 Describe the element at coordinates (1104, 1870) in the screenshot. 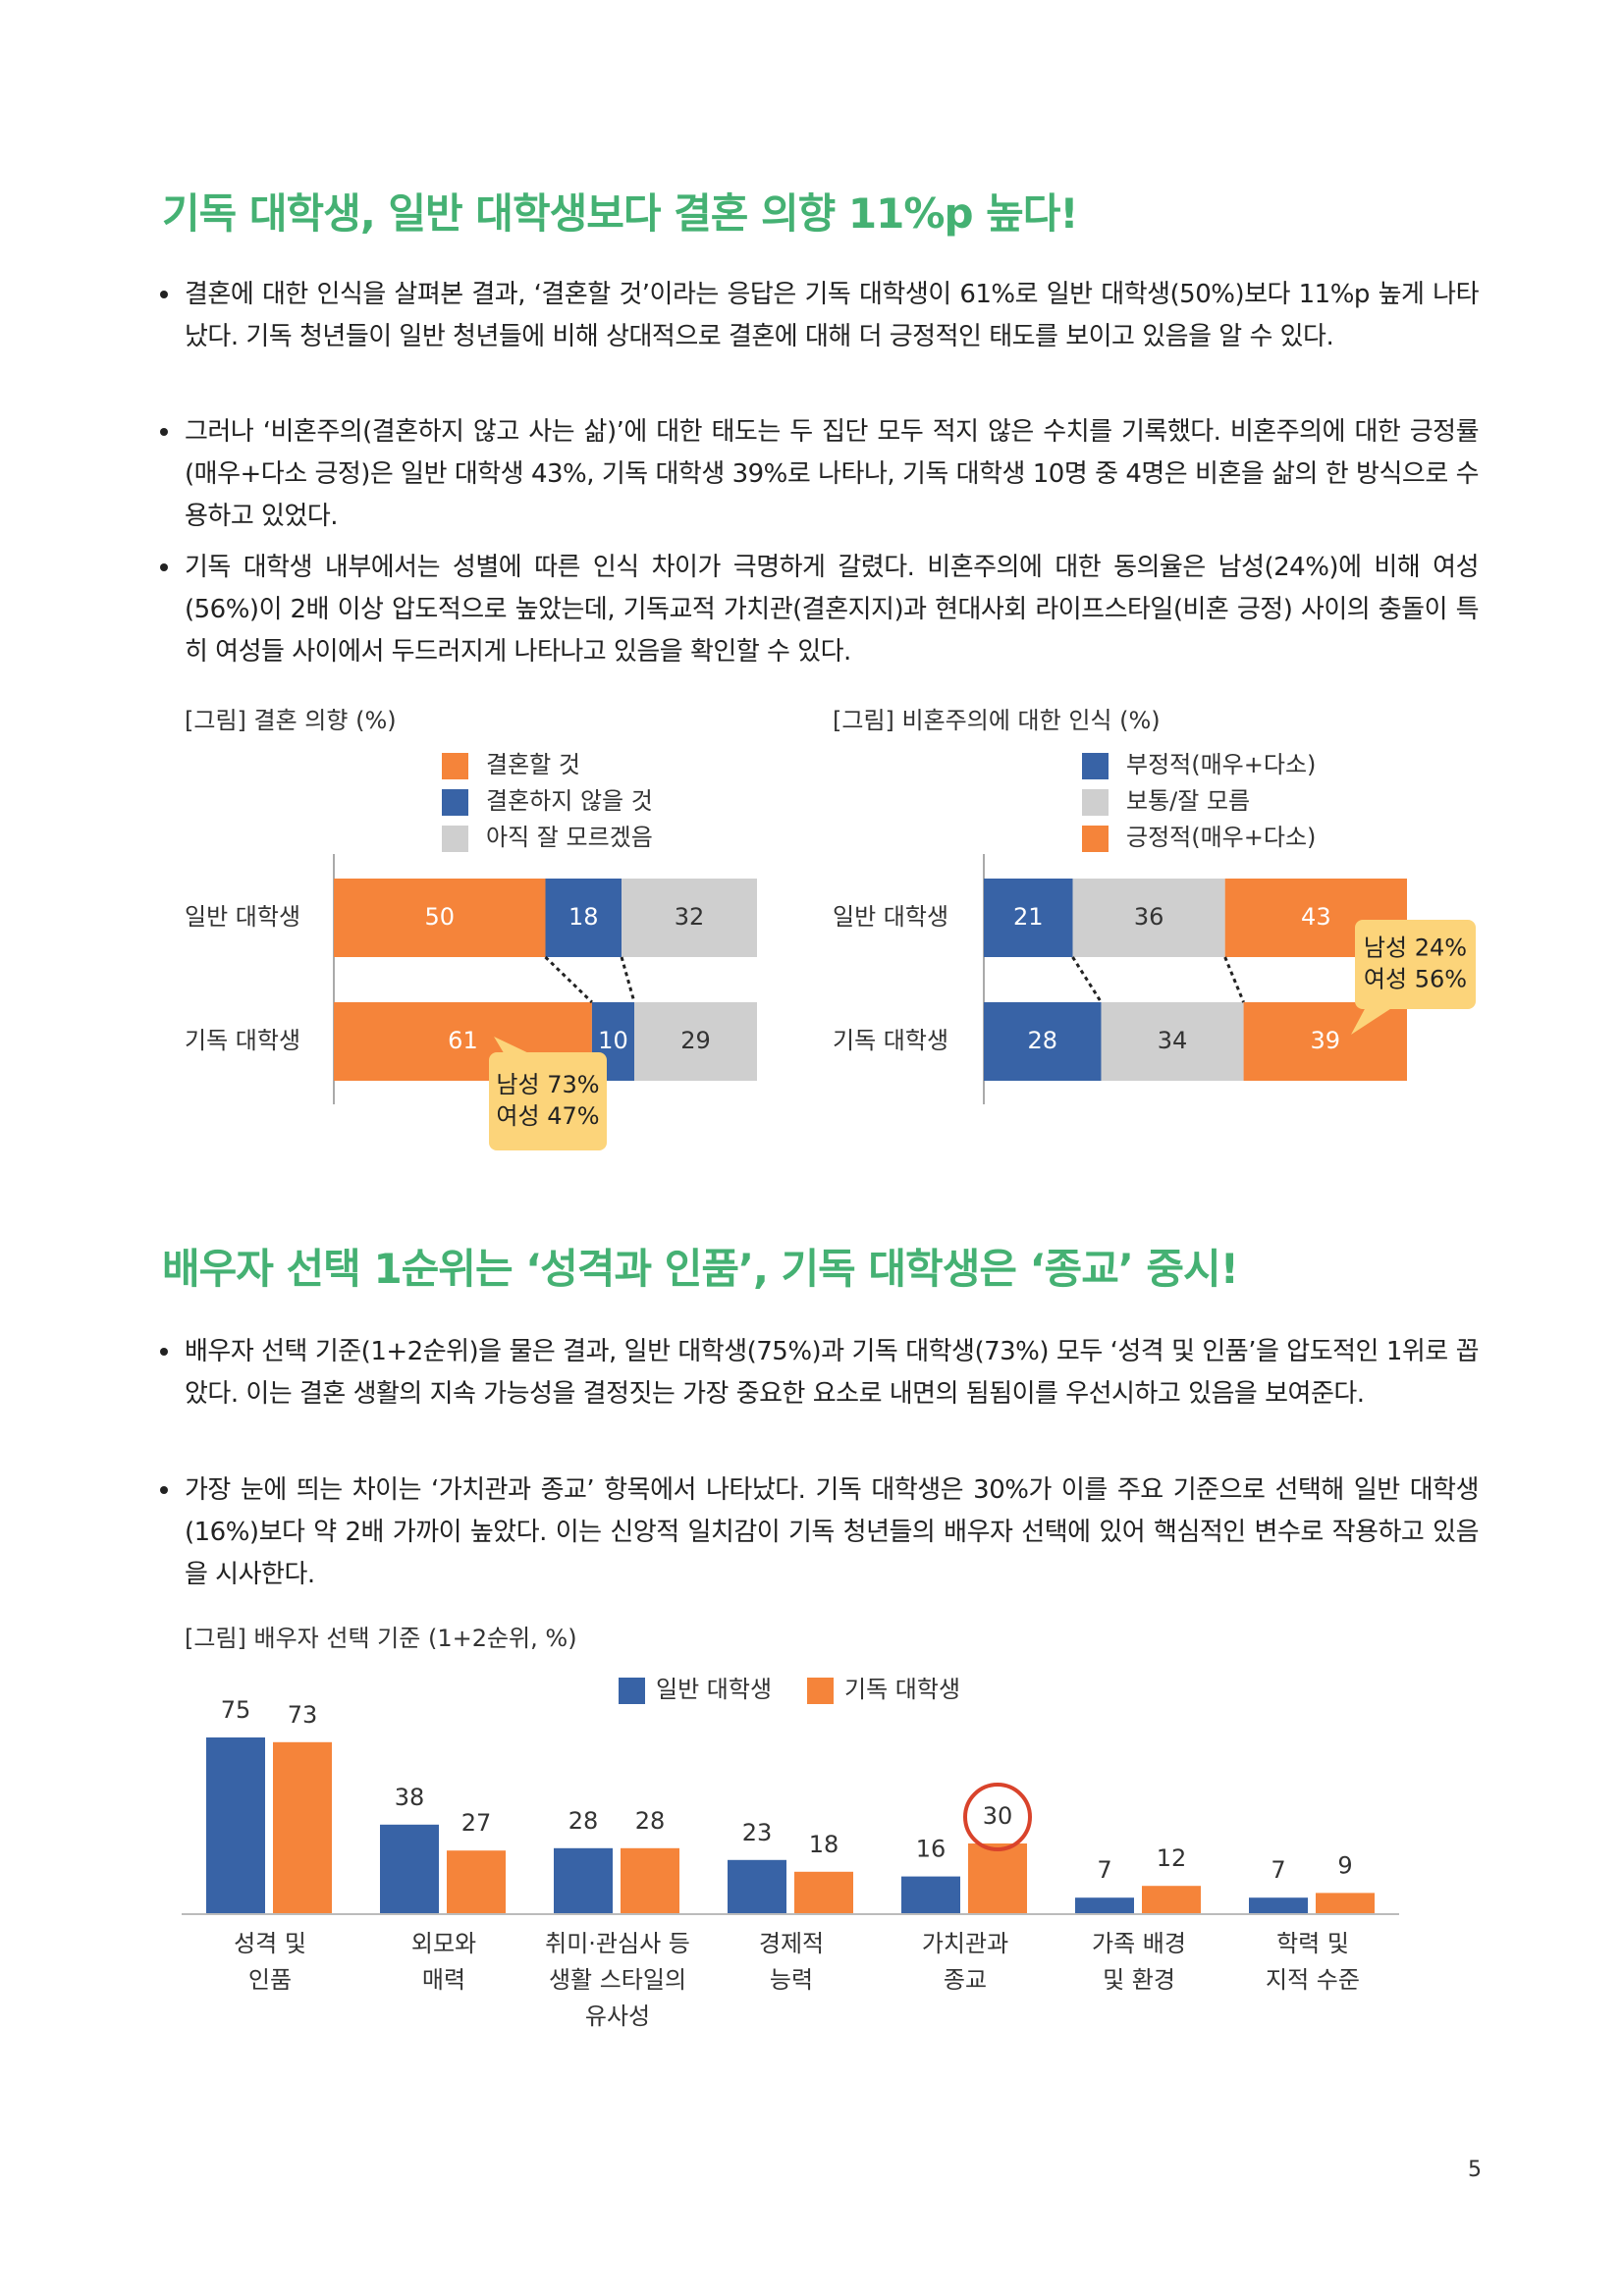

I see `value-label: 7` at that location.